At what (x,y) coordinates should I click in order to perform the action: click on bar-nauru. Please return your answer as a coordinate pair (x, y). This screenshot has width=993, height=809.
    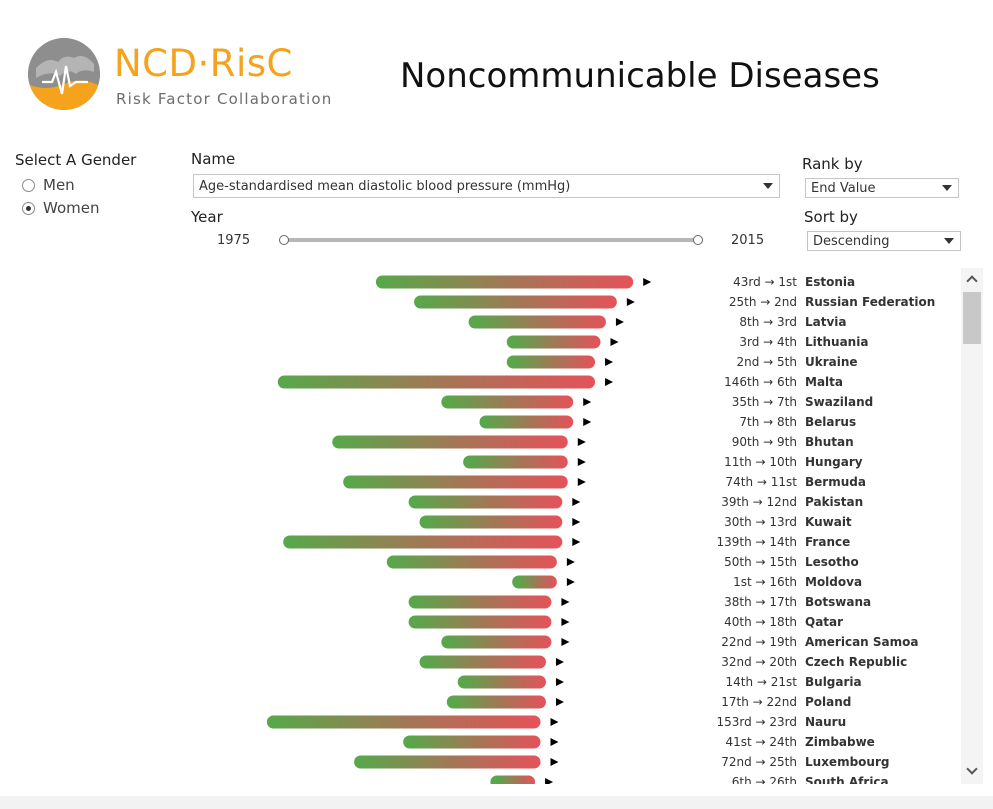
    Looking at the image, I should click on (403, 722).